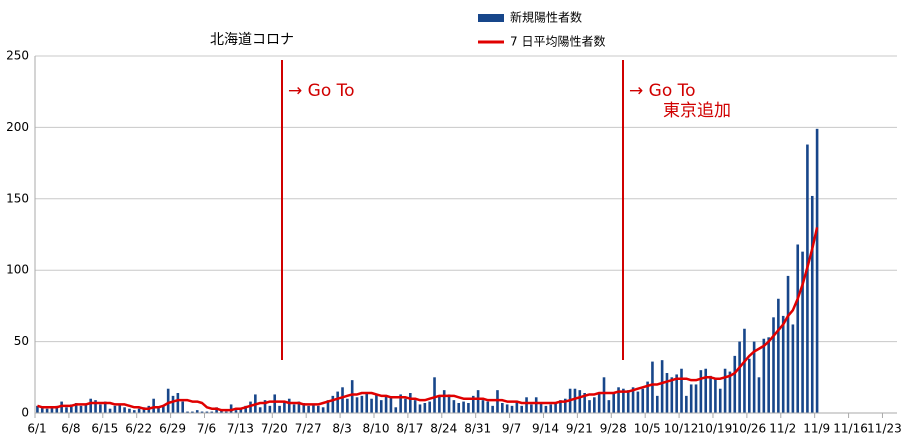 The width and height of the screenshot is (911, 448). Describe the element at coordinates (17, 270) in the screenshot. I see `y-tick-label: 100` at that location.